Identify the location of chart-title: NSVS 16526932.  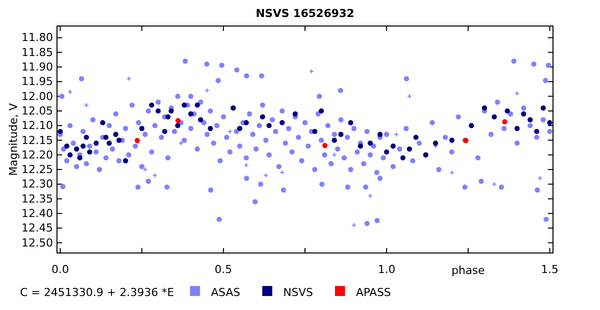
(305, 13).